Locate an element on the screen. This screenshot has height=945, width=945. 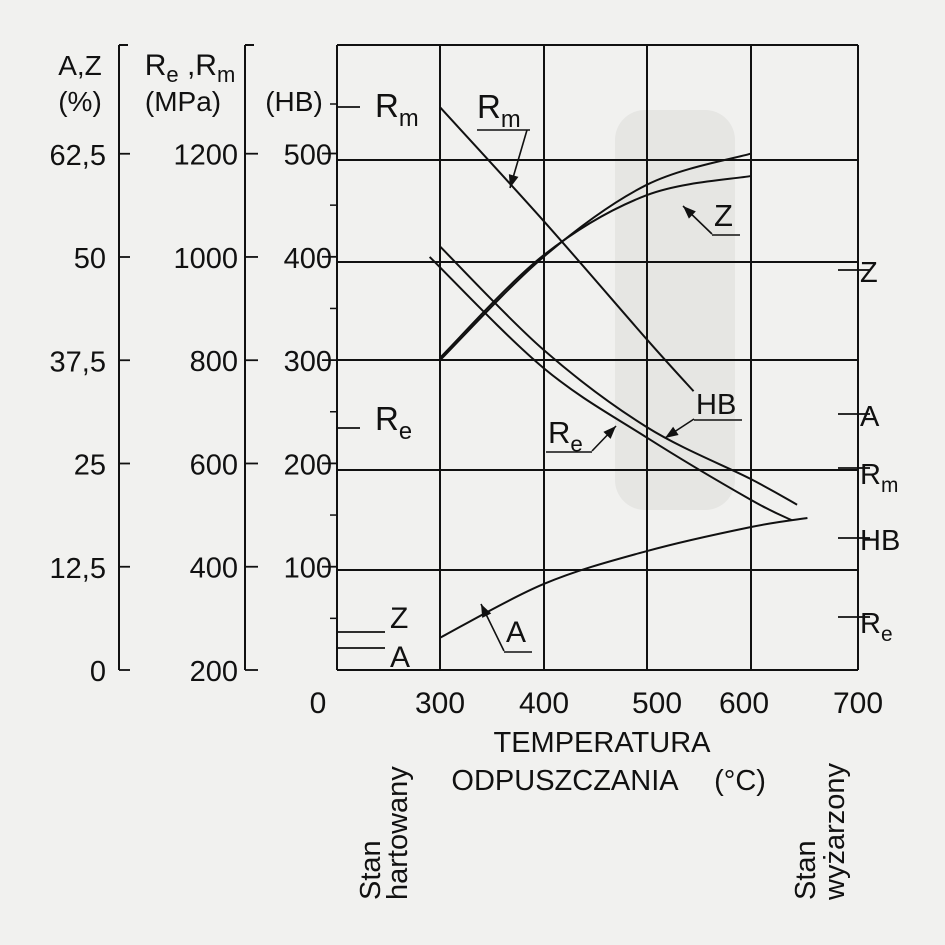
hb-tick-label: 500 is located at coordinates (308, 156).